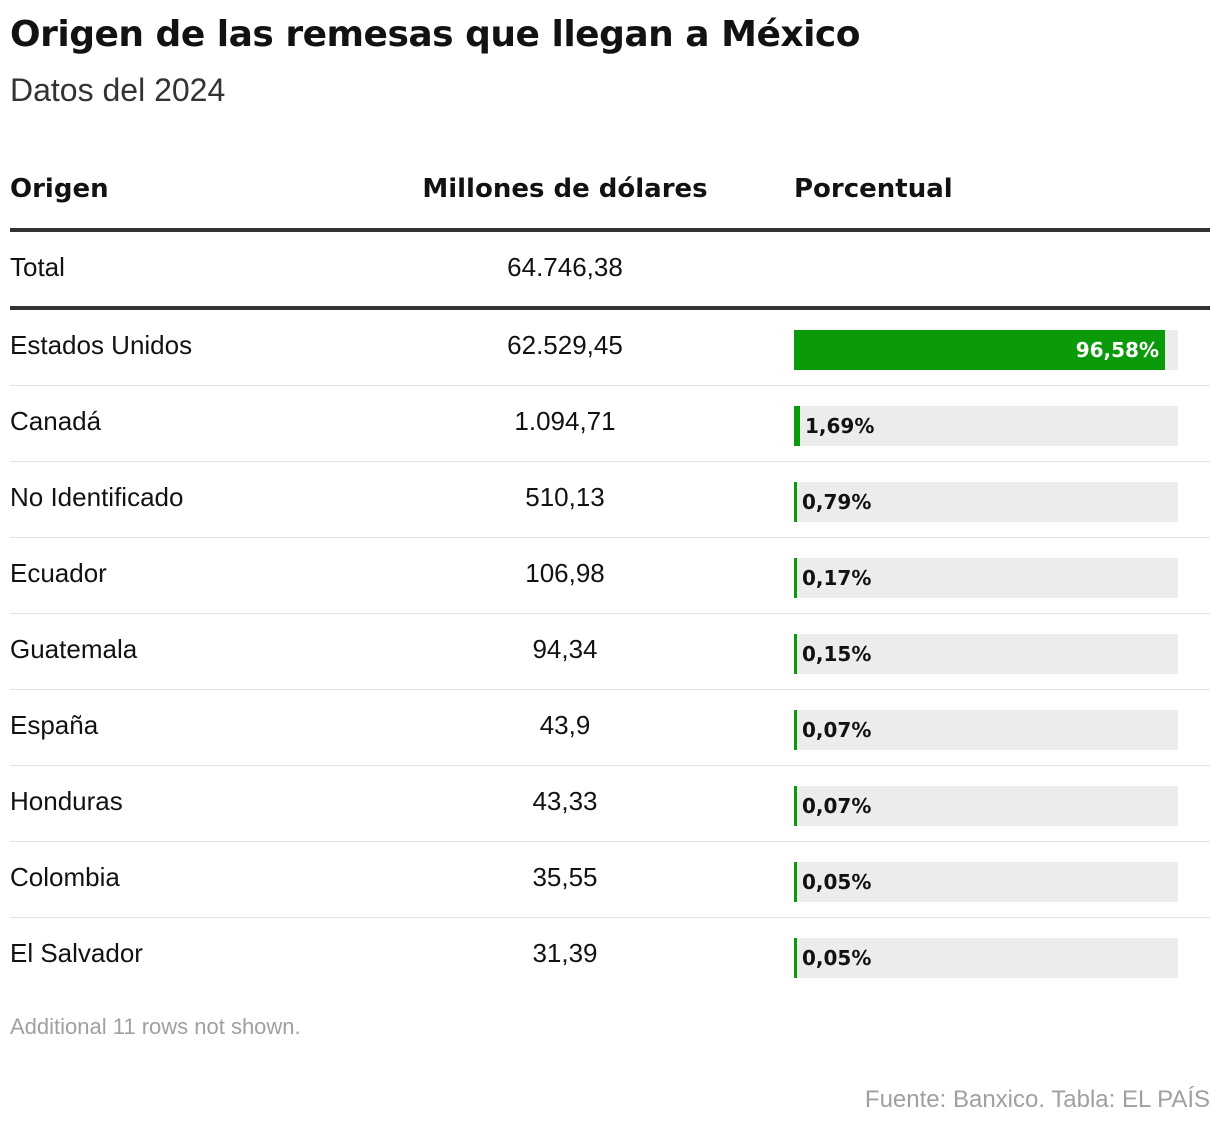  I want to click on cell-millones: 94,34, so click(565, 649).